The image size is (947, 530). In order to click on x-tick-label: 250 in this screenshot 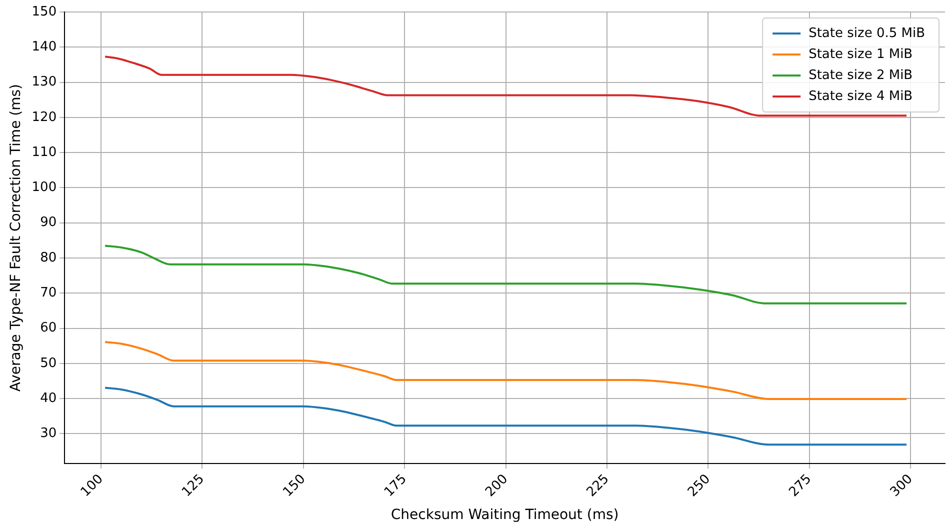, I will do `click(699, 486)`.